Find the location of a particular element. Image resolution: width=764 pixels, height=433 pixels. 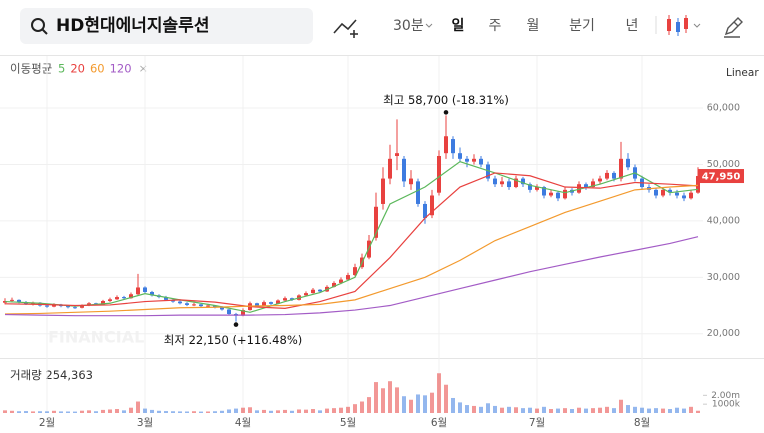

period-tab: 분기 is located at coordinates (582, 26).